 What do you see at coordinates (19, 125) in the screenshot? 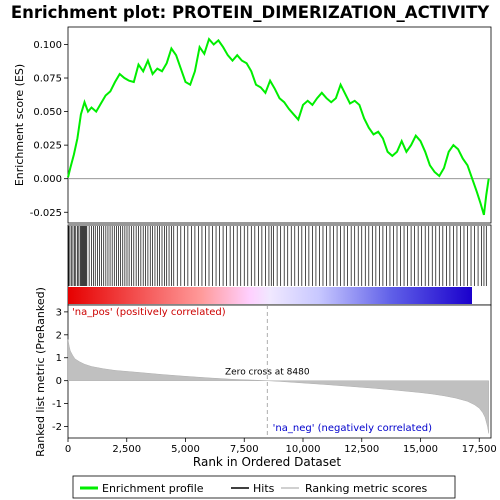
I see `es-y-axis-label: Enrichment score (ES)` at bounding box center [19, 125].